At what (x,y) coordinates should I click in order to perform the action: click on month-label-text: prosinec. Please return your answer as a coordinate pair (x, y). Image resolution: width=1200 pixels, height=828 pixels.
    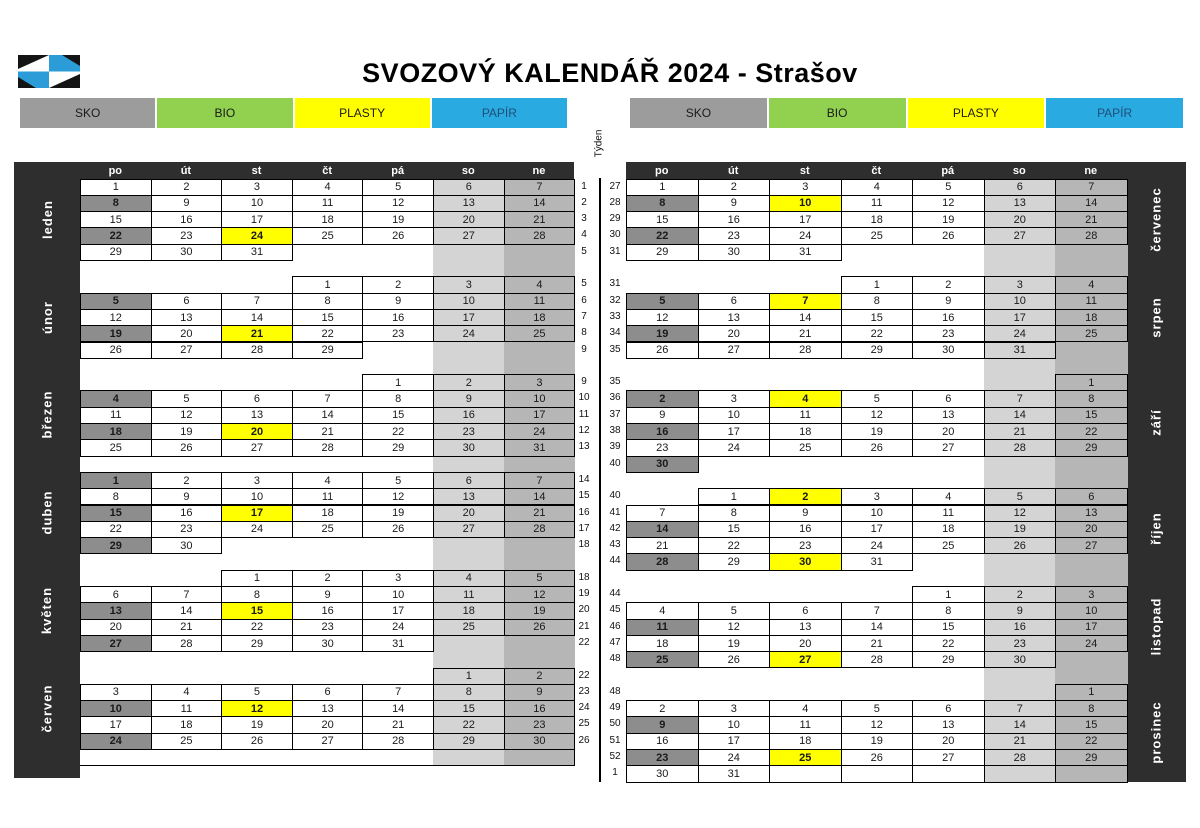
    Looking at the image, I should click on (1156, 732).